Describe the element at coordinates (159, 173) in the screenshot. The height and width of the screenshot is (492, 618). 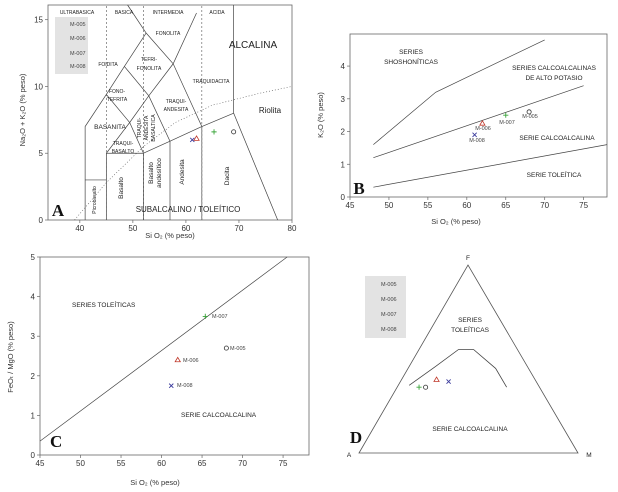
I see `field-basalto-andesitico-2: andesítico` at that location.